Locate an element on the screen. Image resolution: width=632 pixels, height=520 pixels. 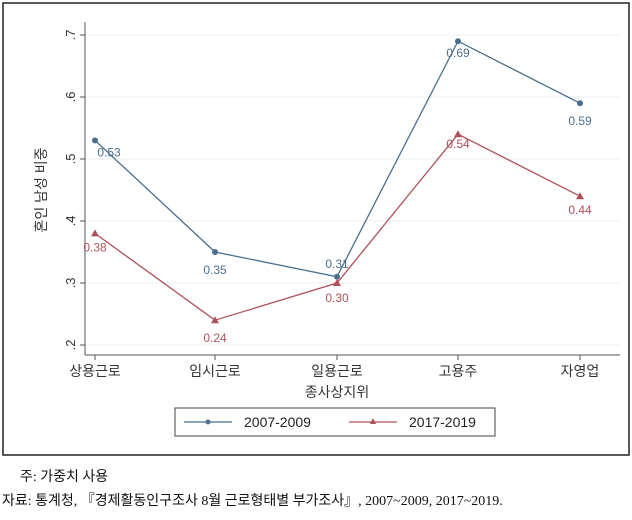
y-tick-label: .7 is located at coordinates (70, 35).